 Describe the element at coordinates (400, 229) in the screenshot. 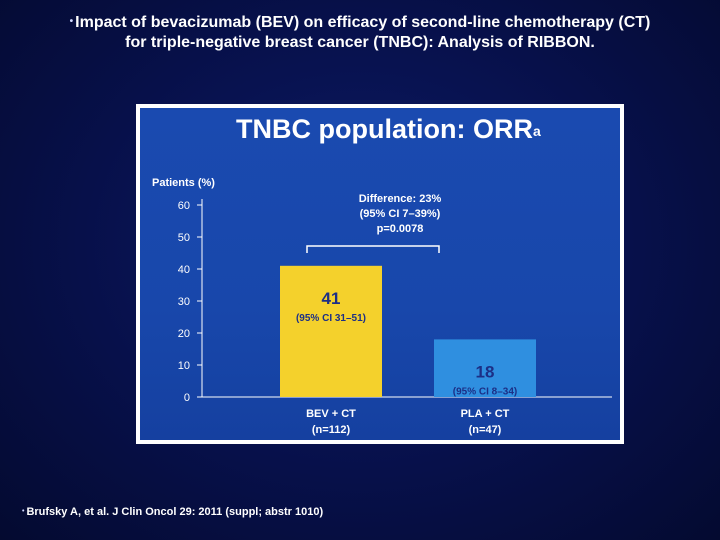

I see `difference-annotation-line: p=0.0078` at that location.